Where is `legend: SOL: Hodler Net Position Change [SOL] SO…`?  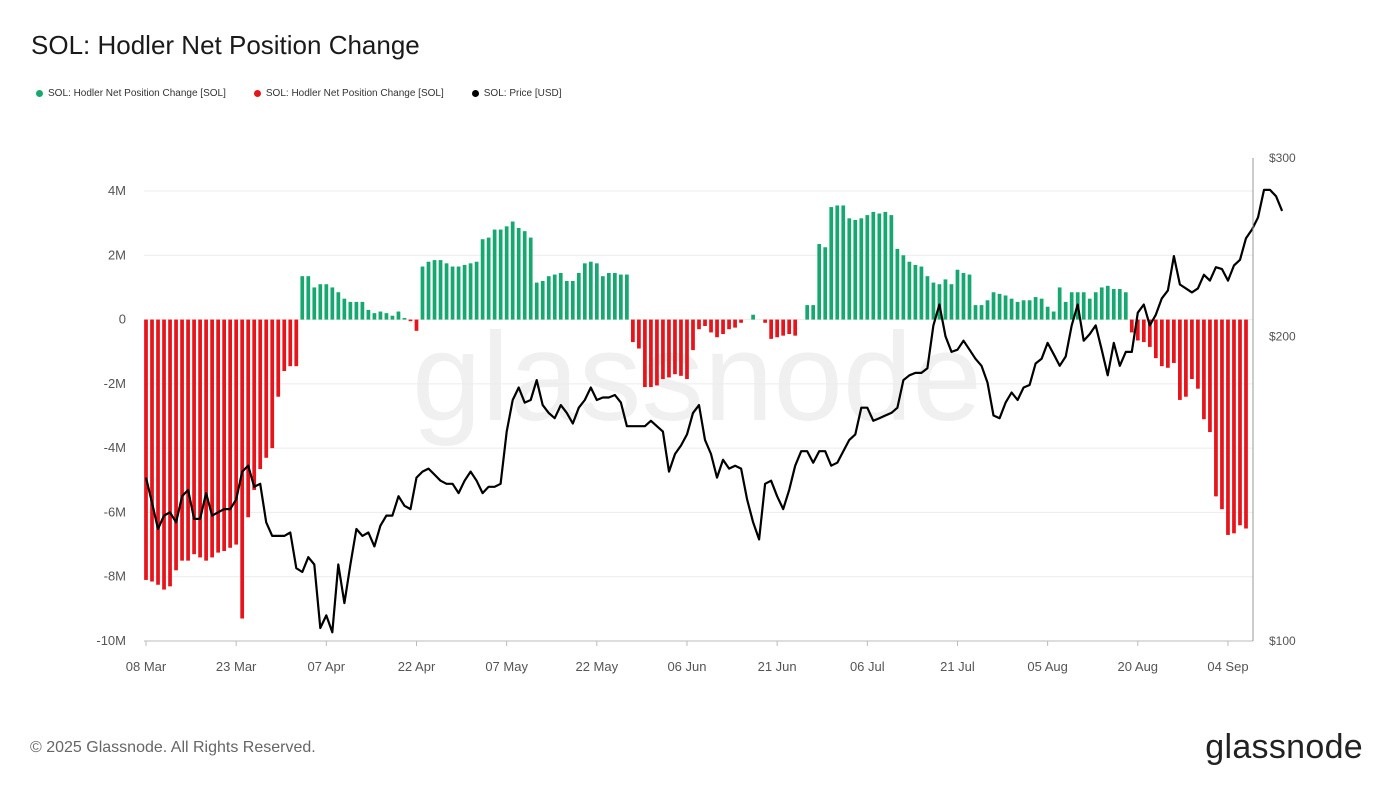 legend: SOL: Hodler Net Position Change [SOL] SO… is located at coordinates (299, 93).